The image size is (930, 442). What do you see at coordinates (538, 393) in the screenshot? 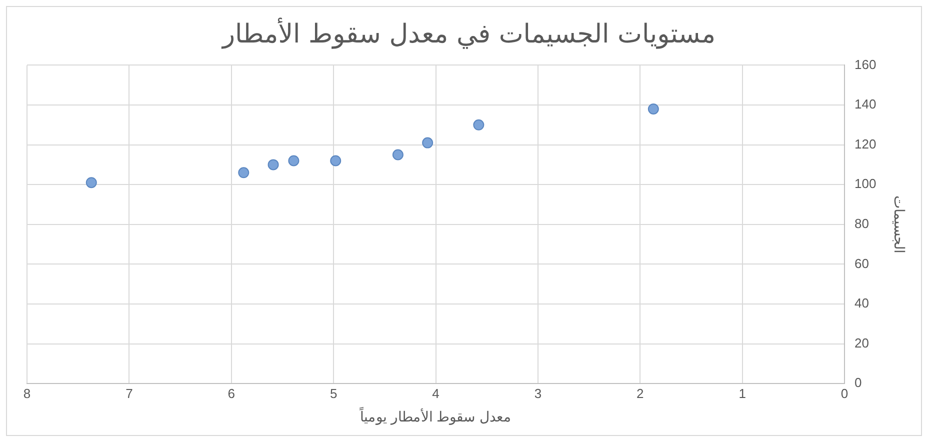
I see `x-tick-label: 3` at bounding box center [538, 393].